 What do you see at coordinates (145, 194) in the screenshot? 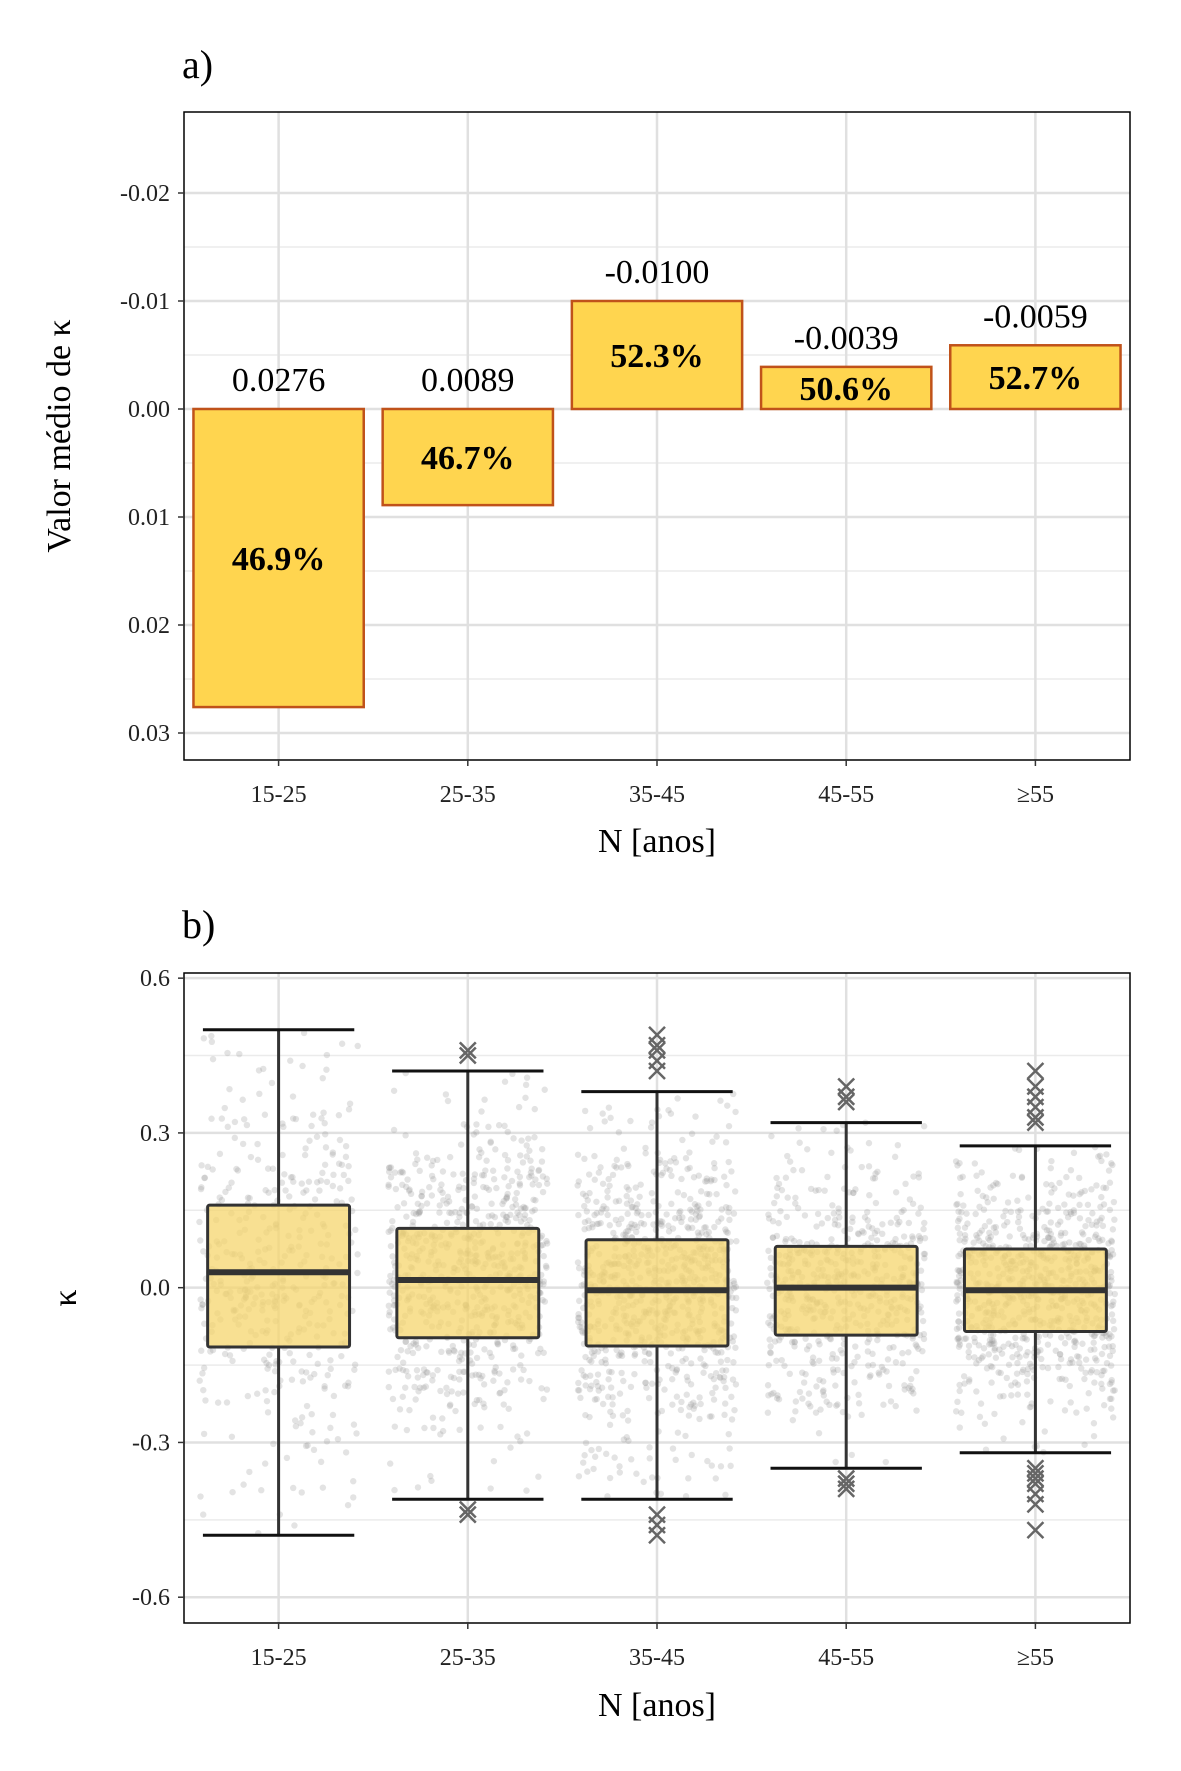
I see `y-tick-label: -0.02` at bounding box center [145, 194].